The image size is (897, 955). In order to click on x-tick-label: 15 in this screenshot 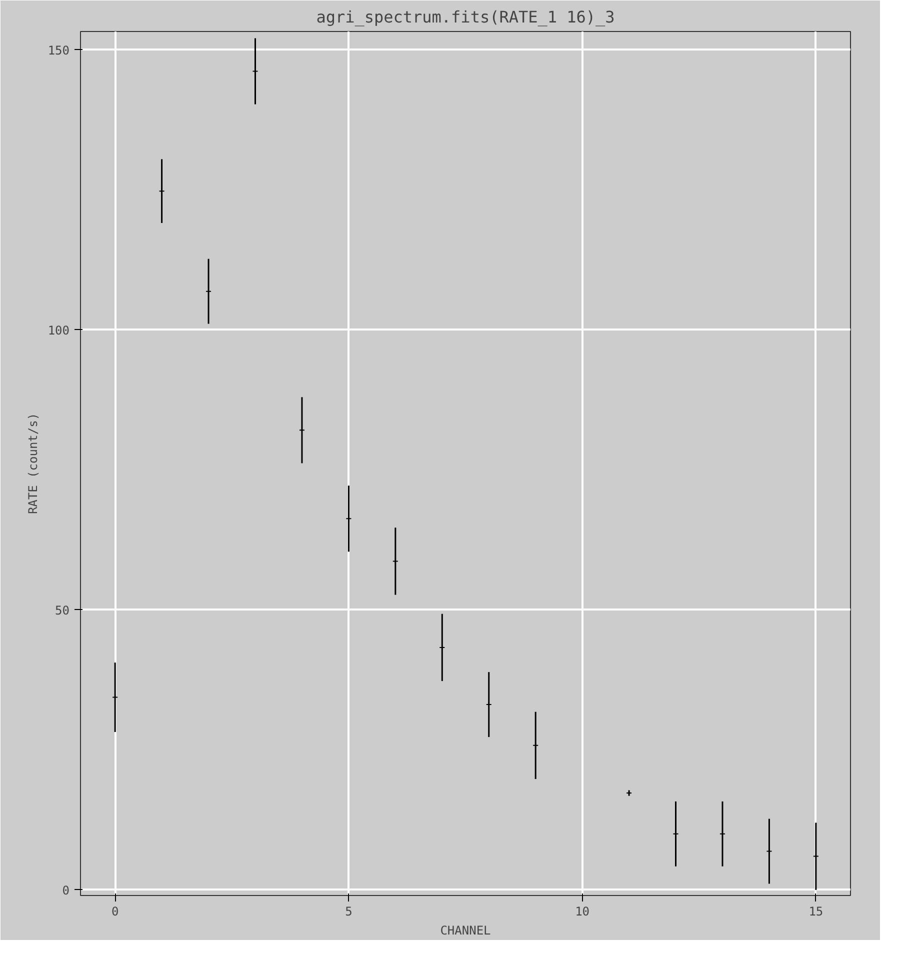, I will do `click(816, 911)`.